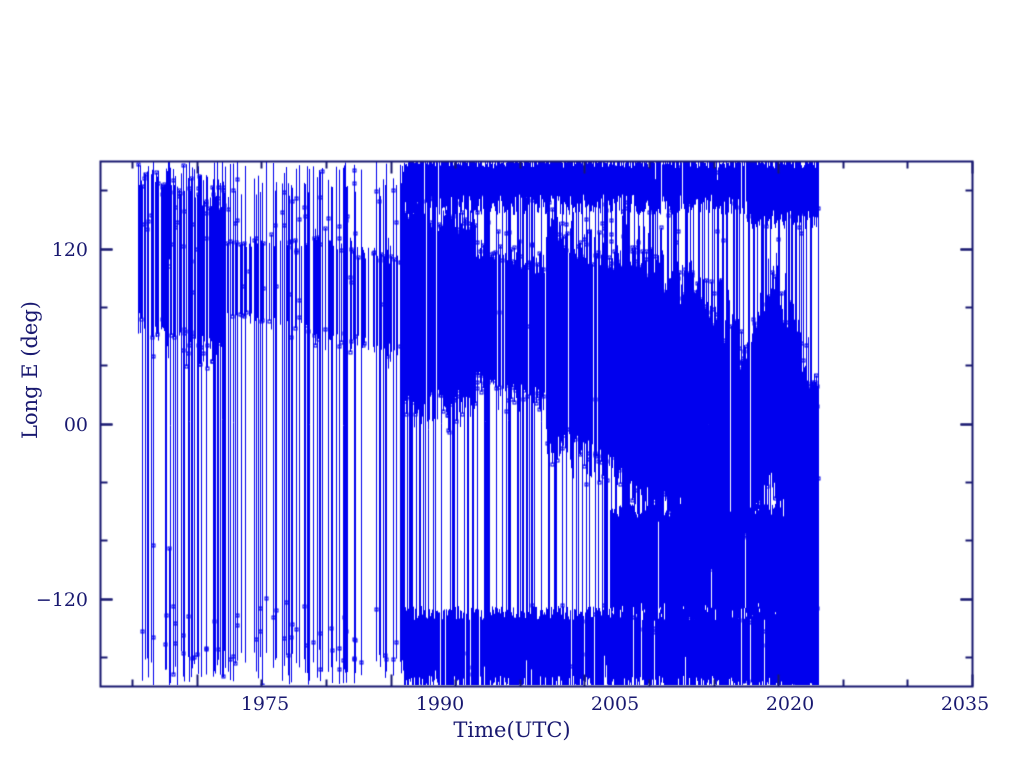  What do you see at coordinates (512, 730) in the screenshot?
I see `x-axis-title: Time(UTC)` at bounding box center [512, 730].